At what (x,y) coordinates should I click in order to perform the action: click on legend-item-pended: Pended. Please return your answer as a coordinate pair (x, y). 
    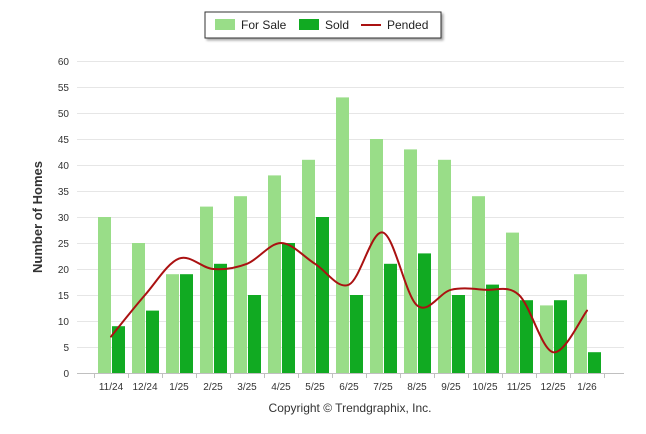
    Looking at the image, I should click on (394, 25).